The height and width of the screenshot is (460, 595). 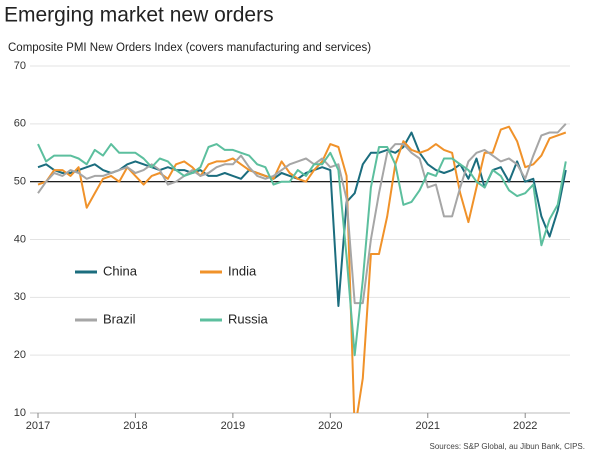 I want to click on legend-label: China, so click(x=120, y=270).